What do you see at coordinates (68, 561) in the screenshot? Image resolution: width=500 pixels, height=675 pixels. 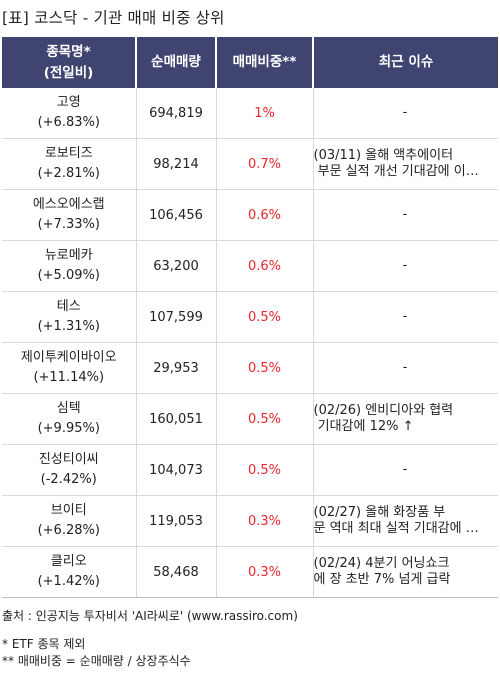 I see `stock-name: 클리오` at bounding box center [68, 561].